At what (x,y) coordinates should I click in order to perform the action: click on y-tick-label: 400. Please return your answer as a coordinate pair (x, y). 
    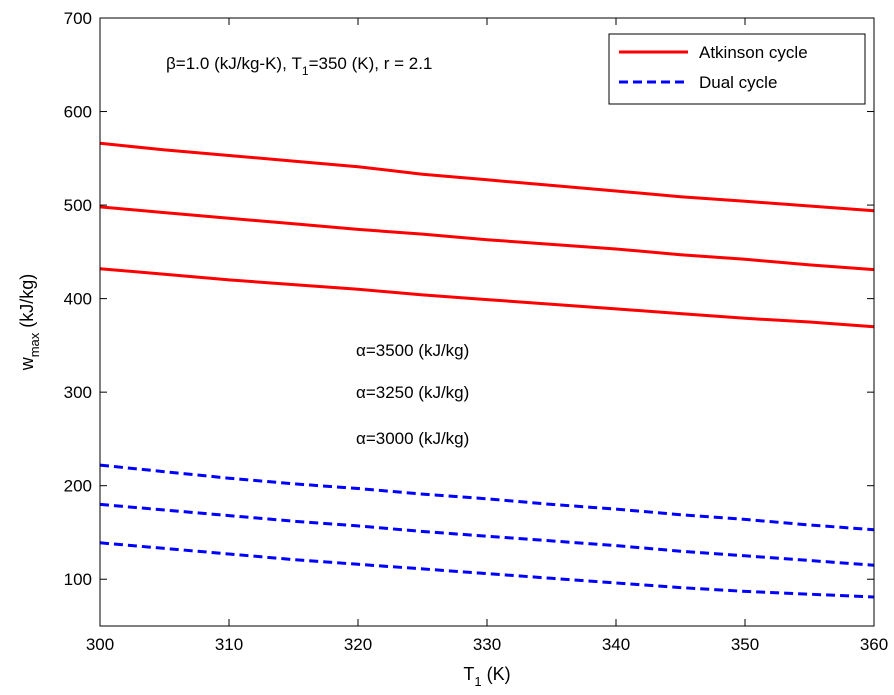
    Looking at the image, I should click on (78, 299).